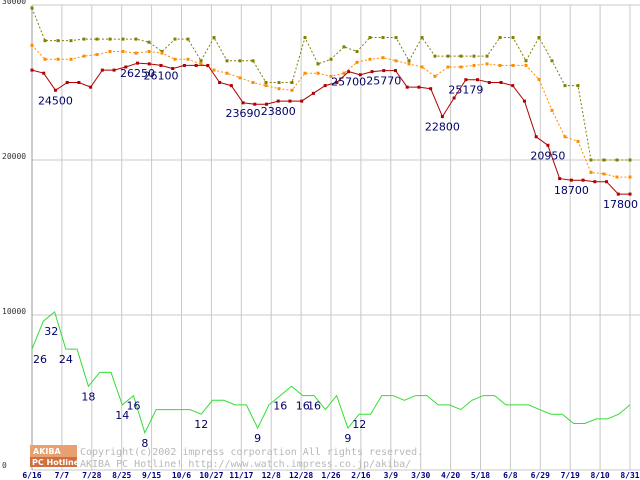  What do you see at coordinates (360, 475) in the screenshot?
I see `x-tick-label: 2/16` at bounding box center [360, 475].